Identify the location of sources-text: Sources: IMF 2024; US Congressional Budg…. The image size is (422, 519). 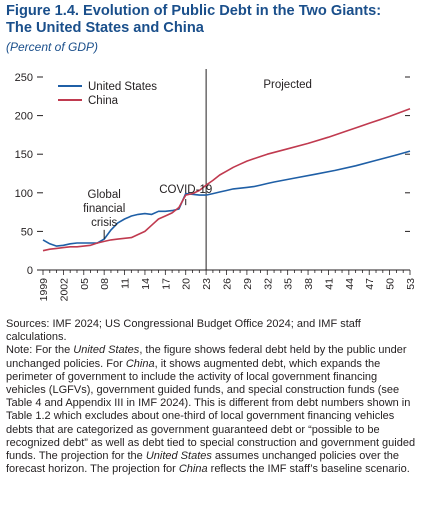
(183, 331).